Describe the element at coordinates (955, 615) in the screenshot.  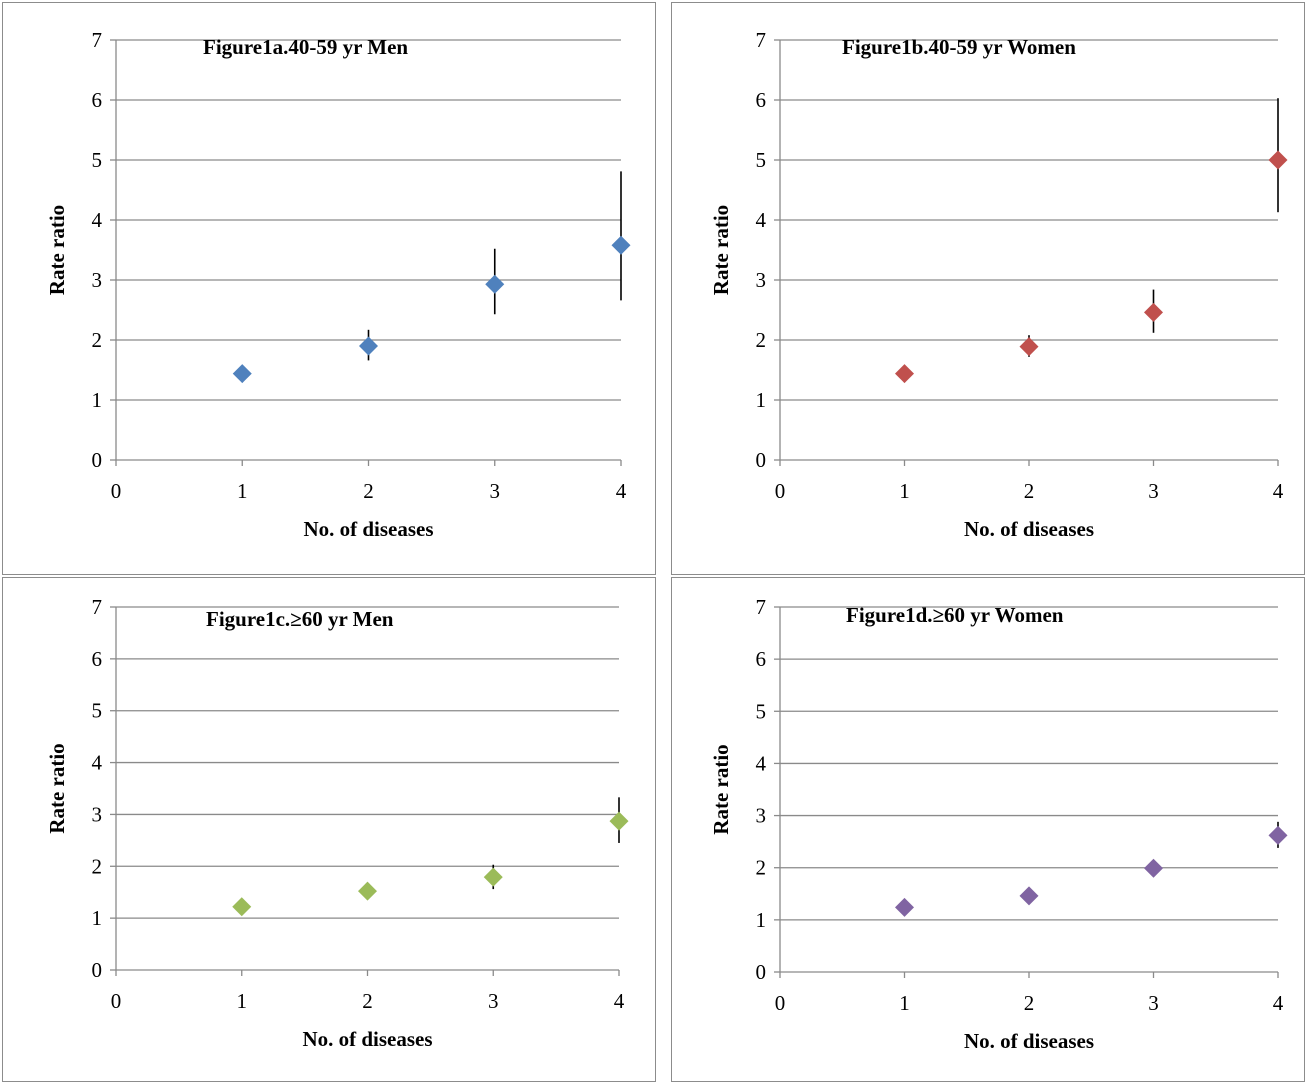
I see `chart-title: Figure1d.≥60 yr Women` at that location.